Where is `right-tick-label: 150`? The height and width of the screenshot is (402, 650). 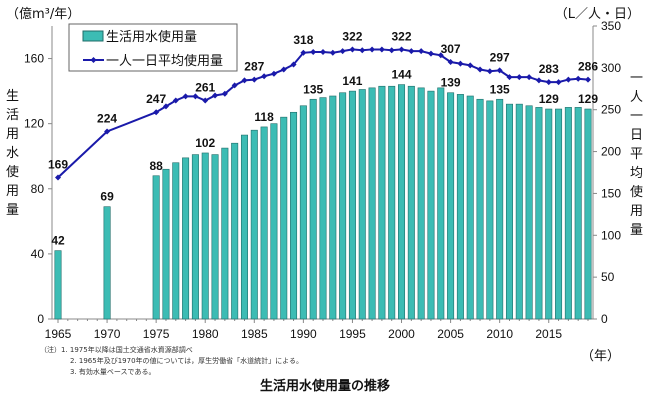 right-tick-label: 150 is located at coordinates (611, 193).